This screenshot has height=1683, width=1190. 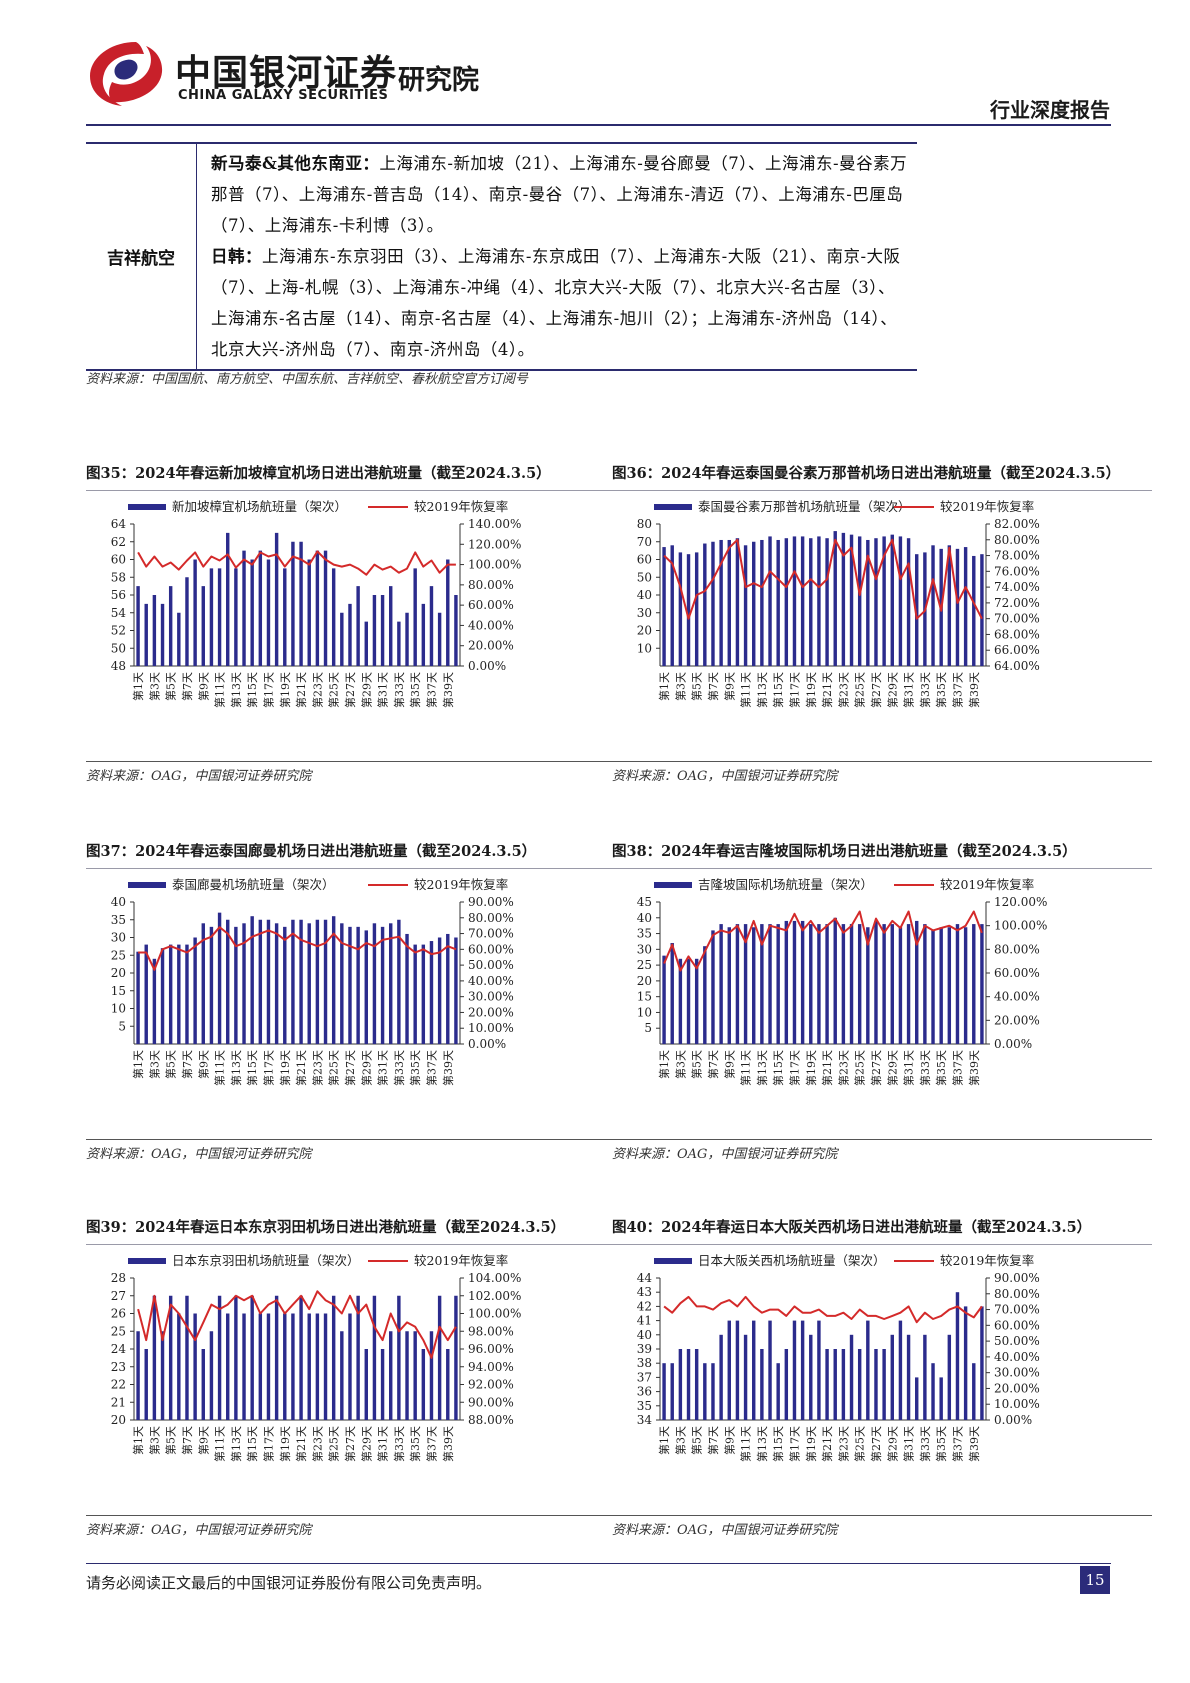 I want to click on y-tick-label-left: 37, so click(x=644, y=1377).